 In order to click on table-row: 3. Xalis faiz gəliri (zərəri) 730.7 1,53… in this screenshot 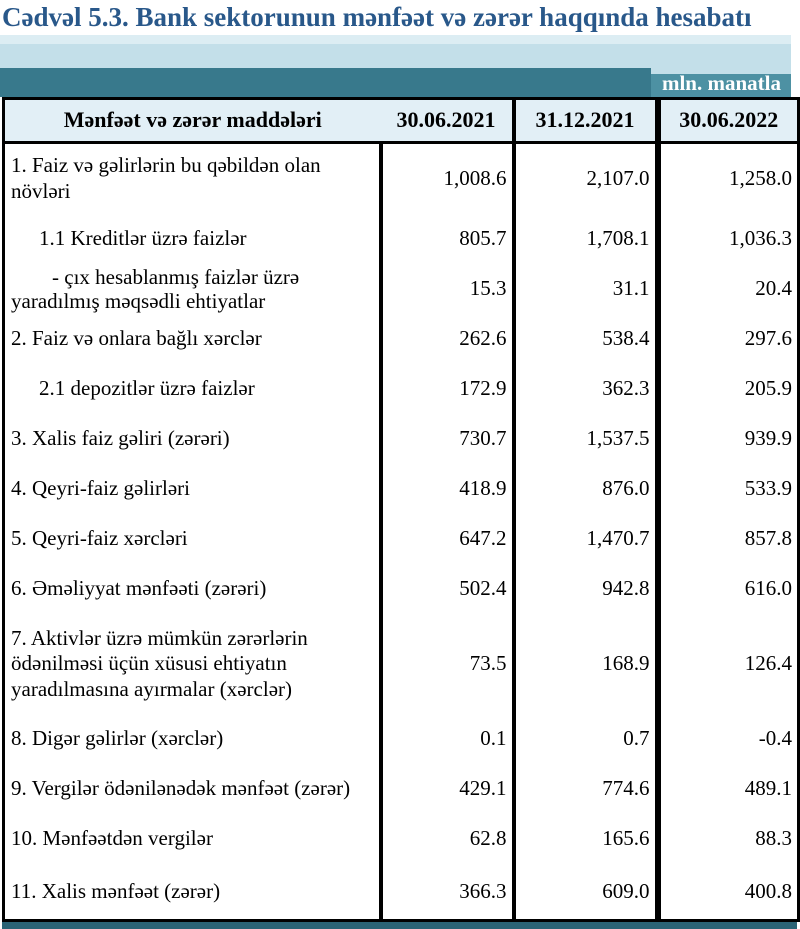, I will do `click(401, 439)`.